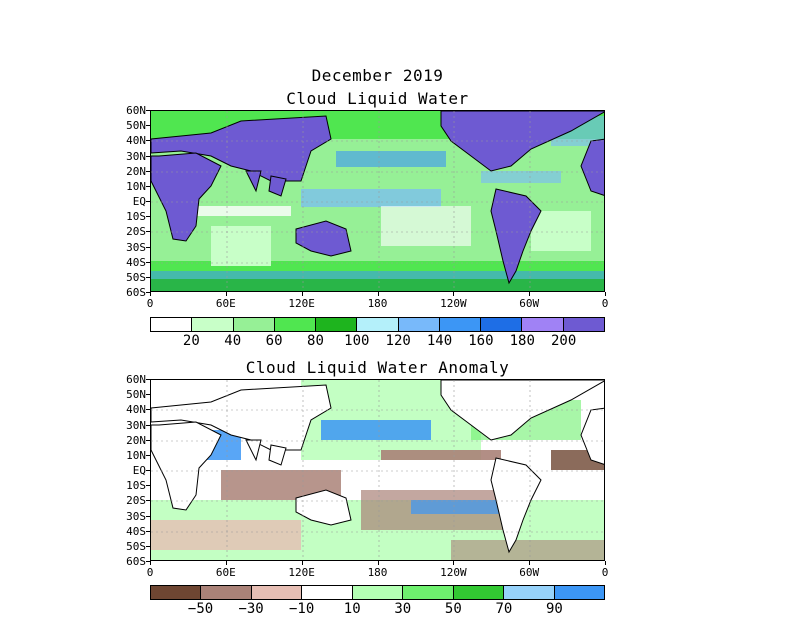 The height and width of the screenshot is (618, 800). Describe the element at coordinates (377, 98) in the screenshot. I see `map-variable-title: Cloud Liquid Water` at that location.